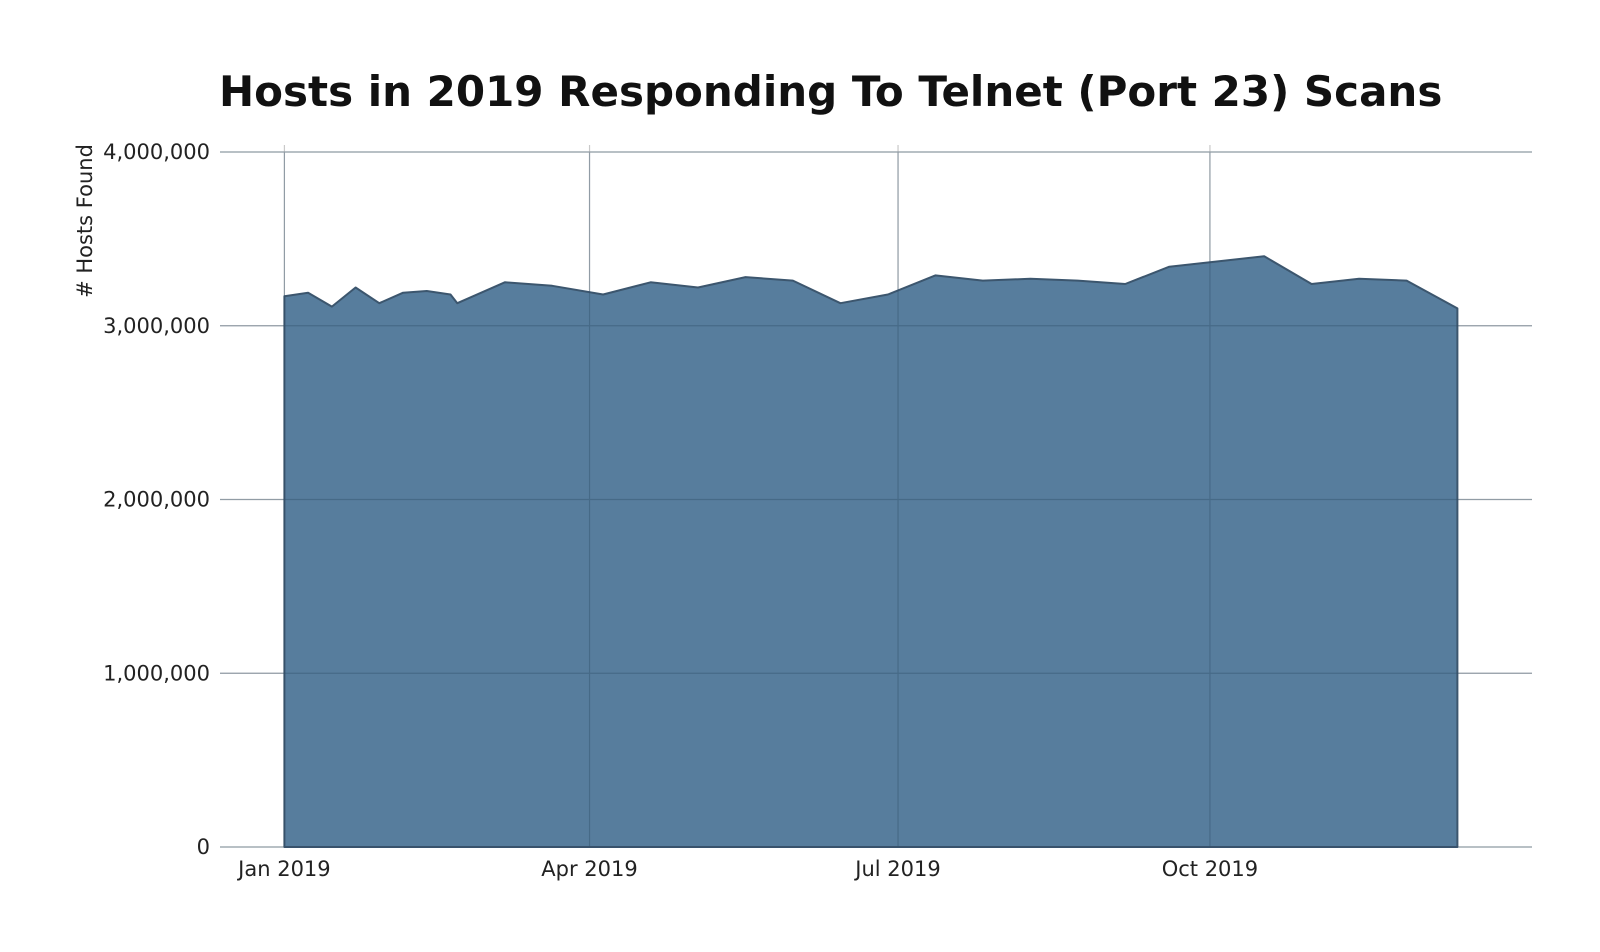 This screenshot has width=1600, height=952. What do you see at coordinates (747, 869) in the screenshot?
I see `x-axis: Jan 2019 Apr 2019 Jul 2019 Oct 2019` at bounding box center [747, 869].